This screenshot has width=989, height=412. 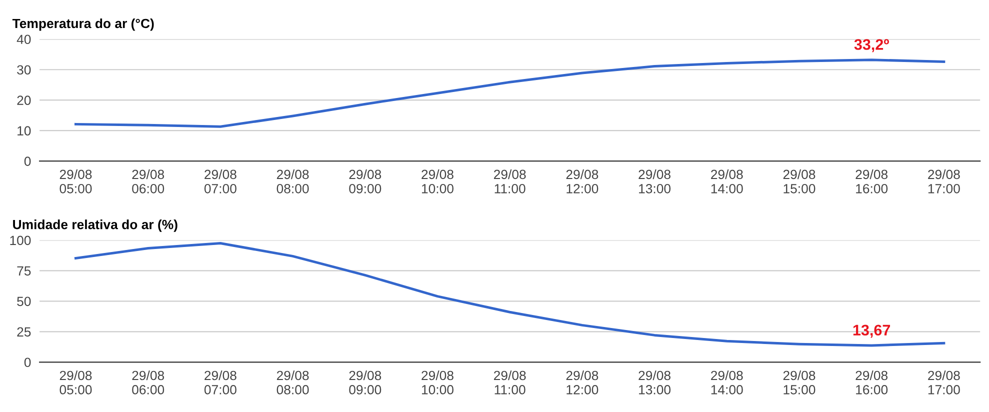 What do you see at coordinates (24, 131) in the screenshot?
I see `y-tick-label: 10` at bounding box center [24, 131].